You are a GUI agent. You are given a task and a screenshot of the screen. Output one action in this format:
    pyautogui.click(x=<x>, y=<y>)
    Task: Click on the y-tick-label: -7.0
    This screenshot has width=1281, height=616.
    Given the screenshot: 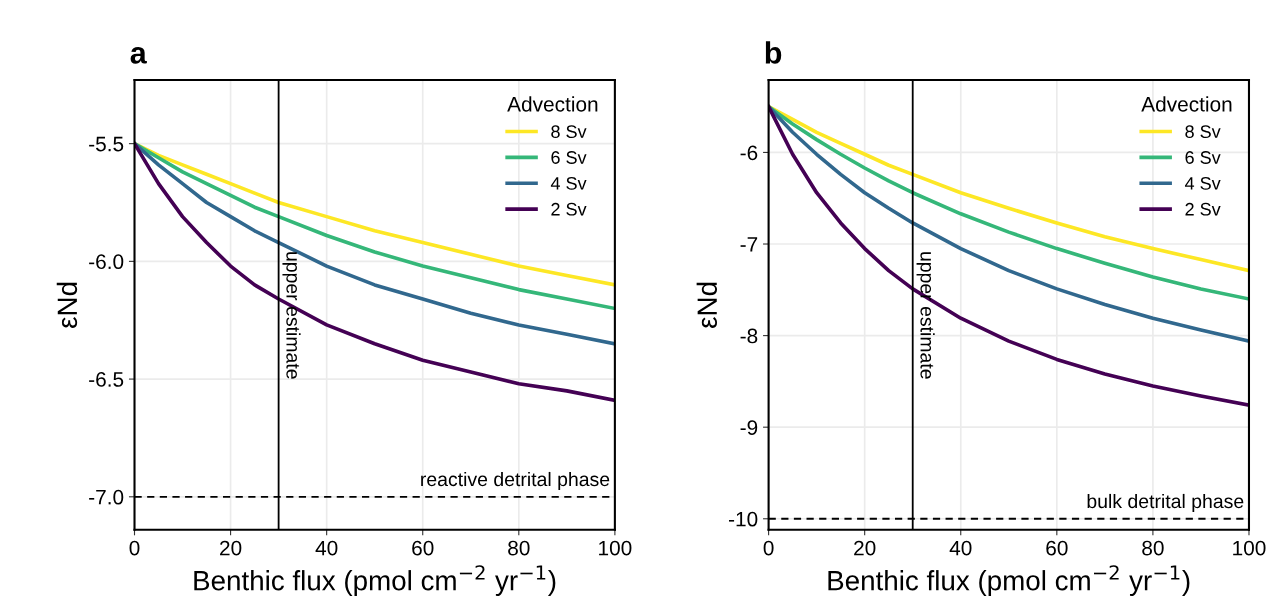 What is the action you would take?
    pyautogui.click(x=106, y=497)
    